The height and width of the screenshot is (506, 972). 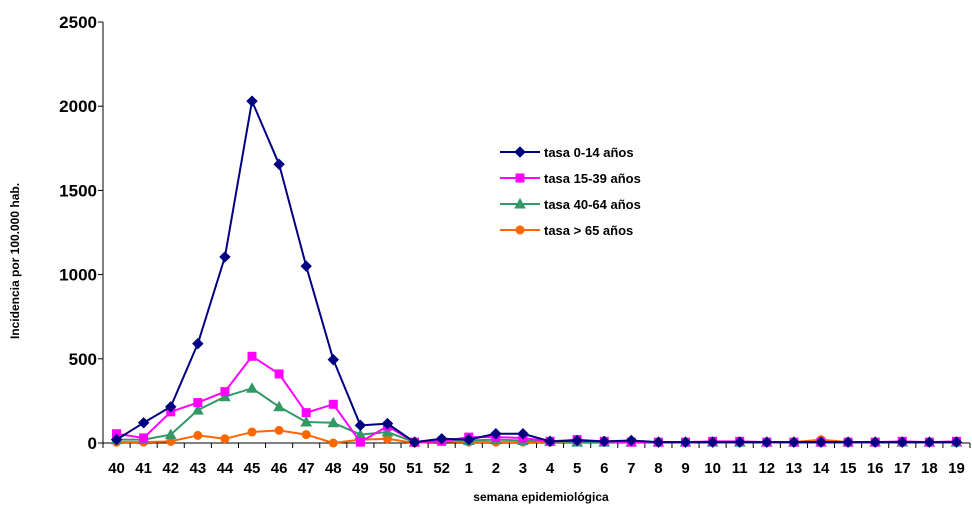 What do you see at coordinates (92, 443) in the screenshot?
I see `y-tick-label: 0` at bounding box center [92, 443].